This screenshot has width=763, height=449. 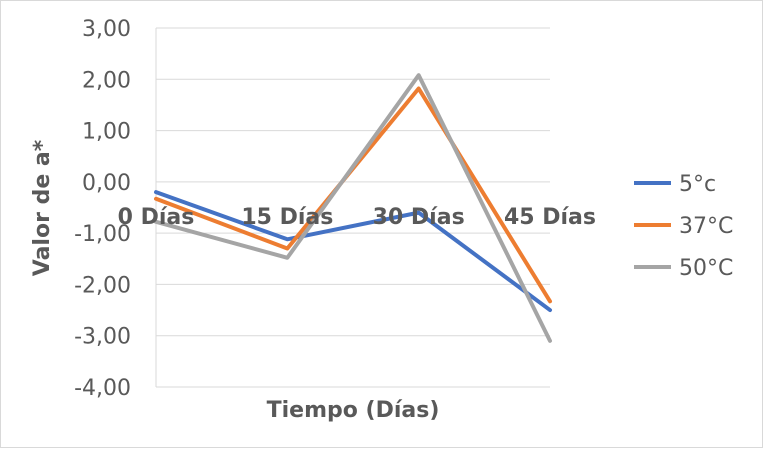 I want to click on y-tick-label: 3,00, so click(x=106, y=29).